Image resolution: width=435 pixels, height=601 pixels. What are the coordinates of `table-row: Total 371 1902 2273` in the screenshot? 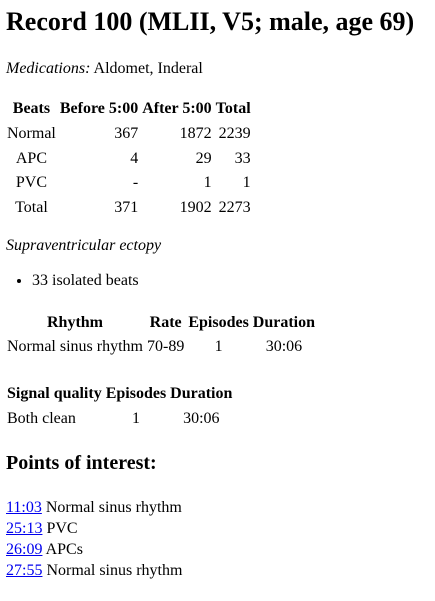 It's located at (129, 208).